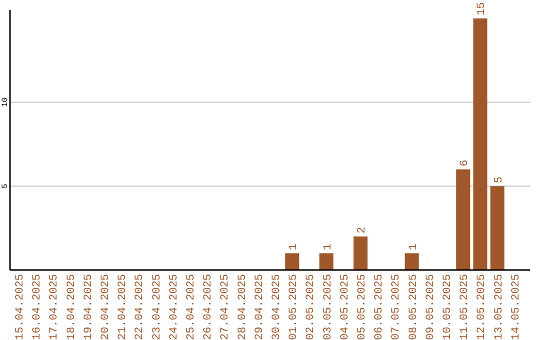  Describe the element at coordinates (242, 307) in the screenshot. I see `x-tick-label: 28.04.2025` at that location.